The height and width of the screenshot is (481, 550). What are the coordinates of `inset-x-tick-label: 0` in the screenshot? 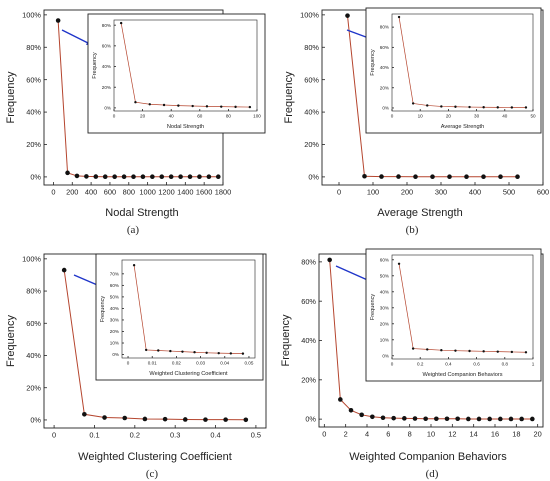 It's located at (114, 116).